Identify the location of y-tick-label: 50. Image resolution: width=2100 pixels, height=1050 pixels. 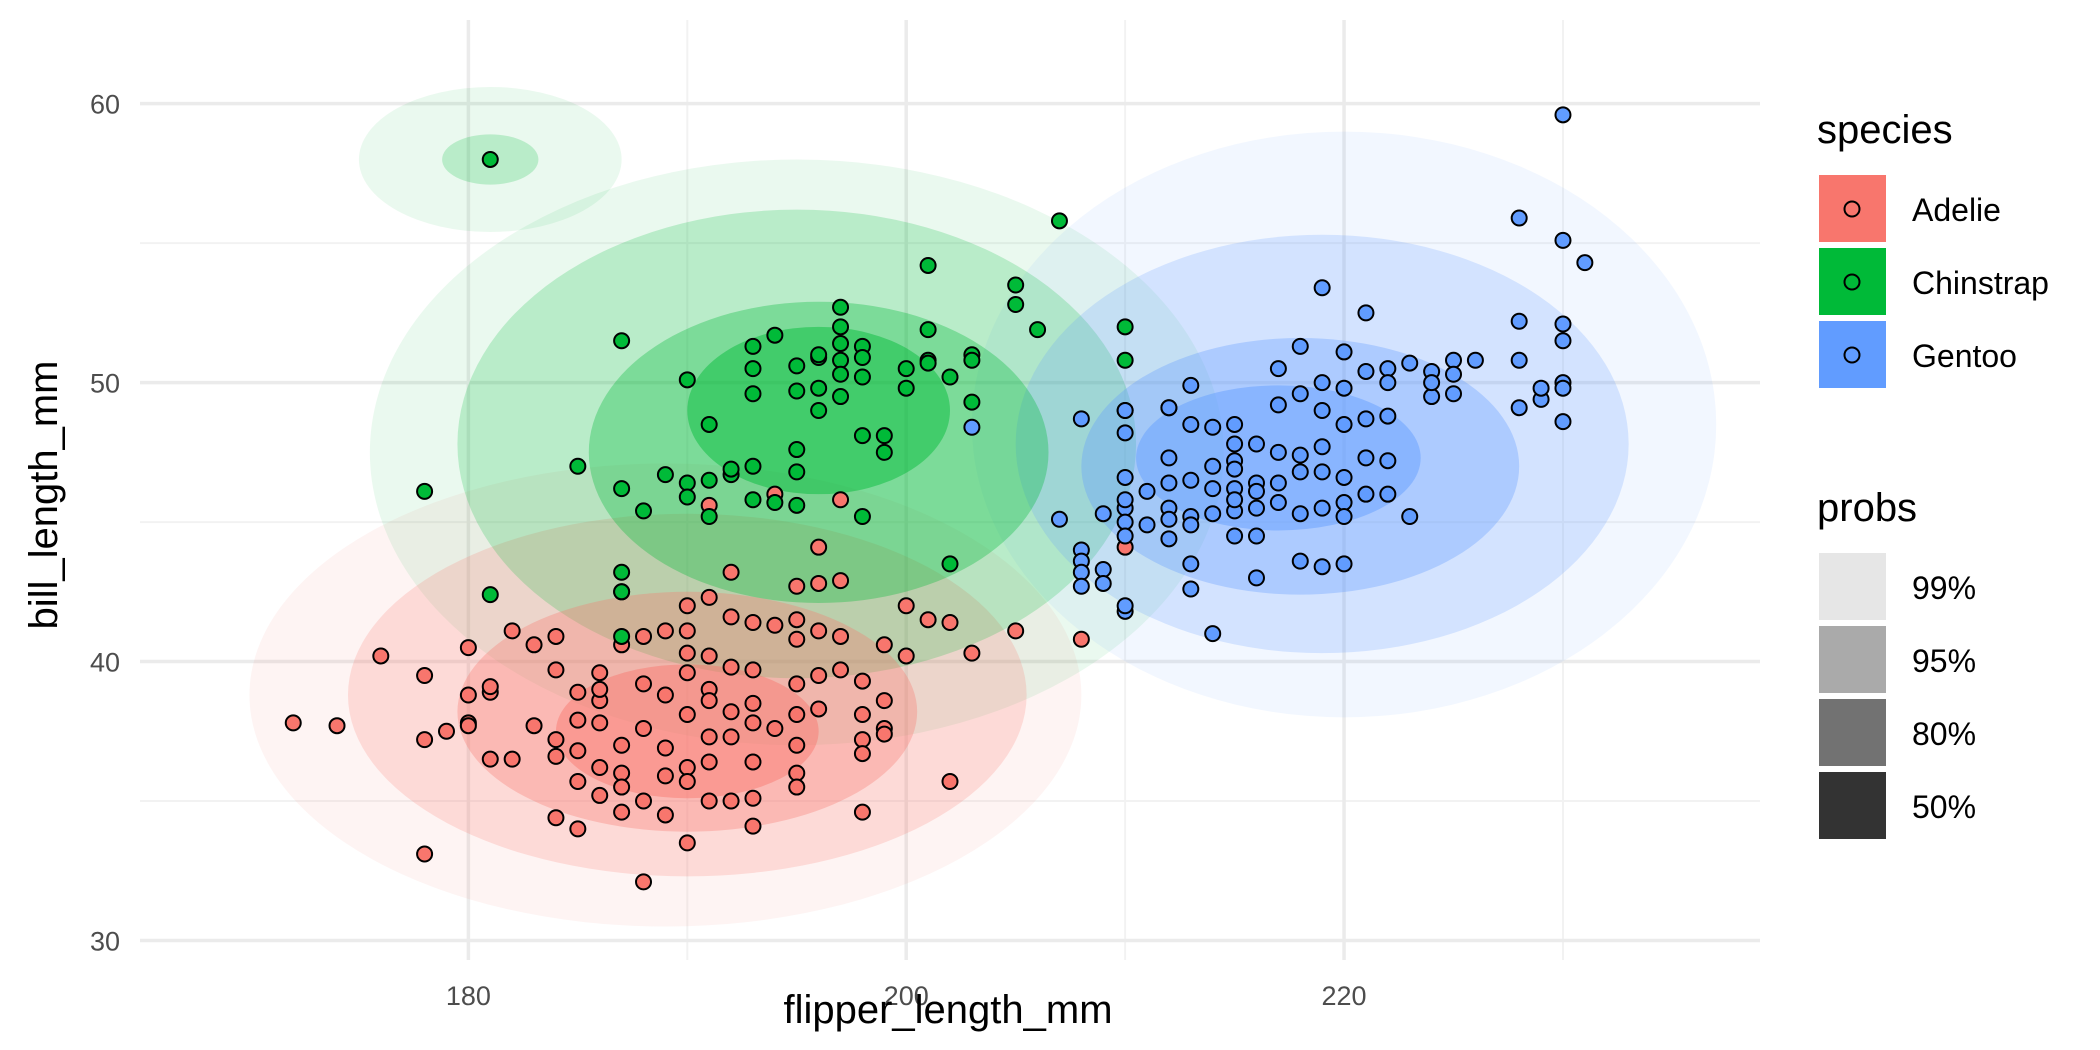
(105, 384).